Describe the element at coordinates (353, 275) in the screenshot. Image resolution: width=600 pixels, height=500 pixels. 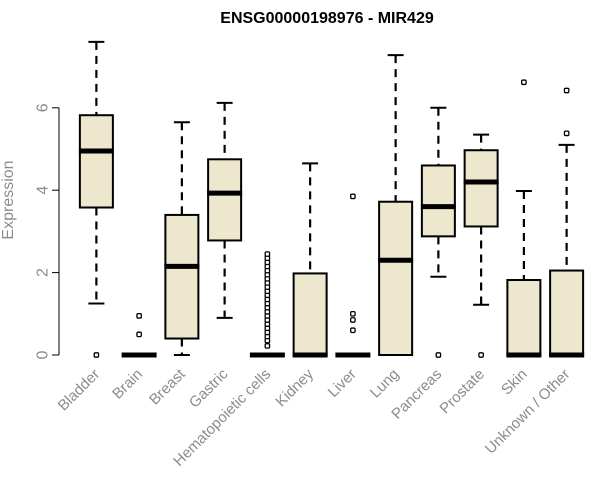
I see `box-liver` at that location.